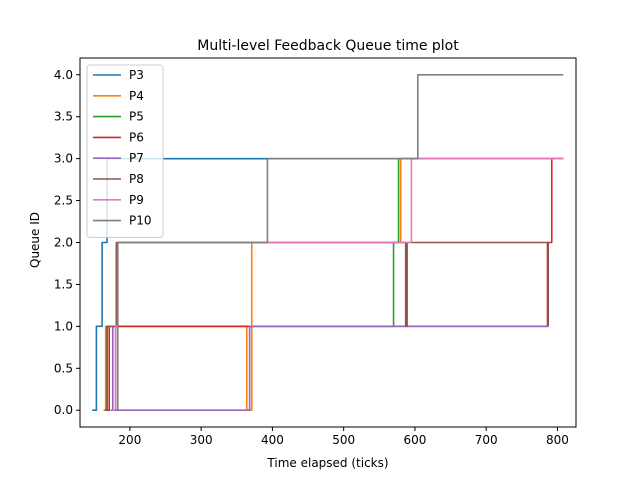 The image size is (640, 480). What do you see at coordinates (486, 440) in the screenshot?
I see `x-tick-label: 700` at bounding box center [486, 440].